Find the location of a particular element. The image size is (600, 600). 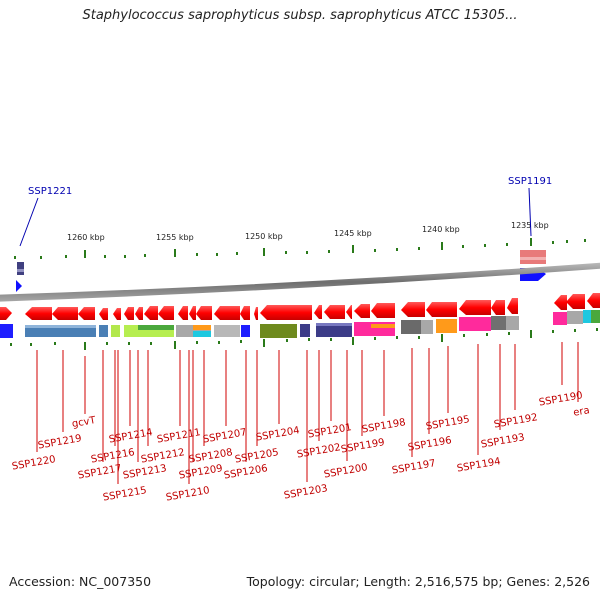

gene-label-ssp1209: SSP1209 is located at coordinates (200, 472).